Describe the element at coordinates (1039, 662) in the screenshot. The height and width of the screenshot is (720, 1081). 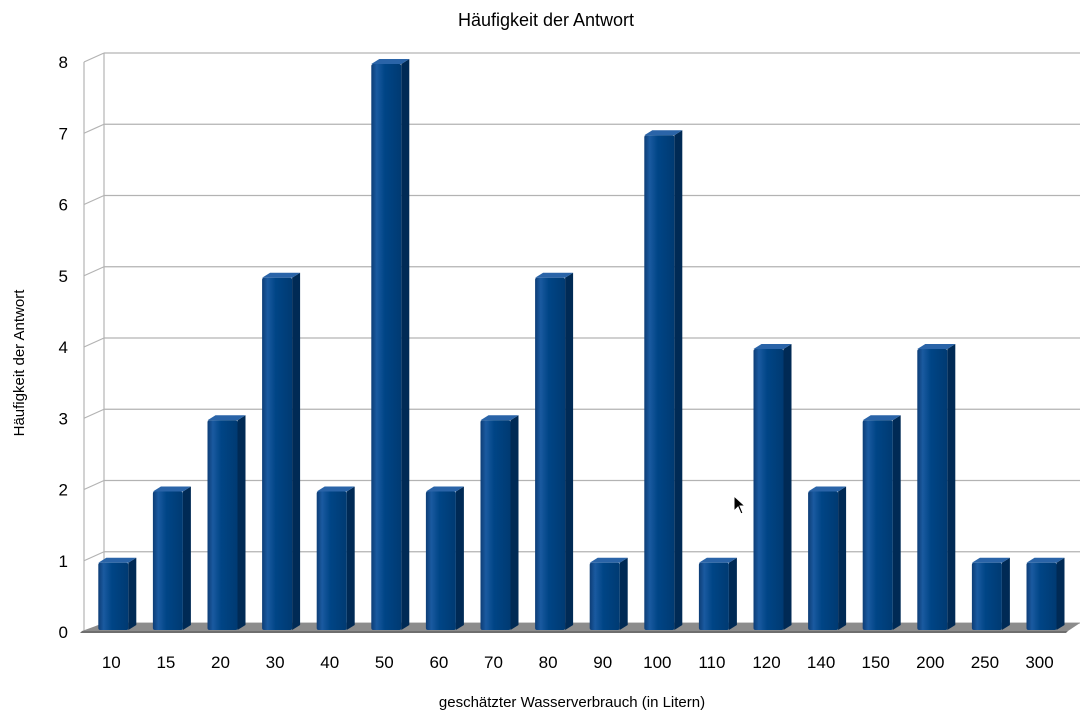
I see `x-tick-label: 300` at that location.